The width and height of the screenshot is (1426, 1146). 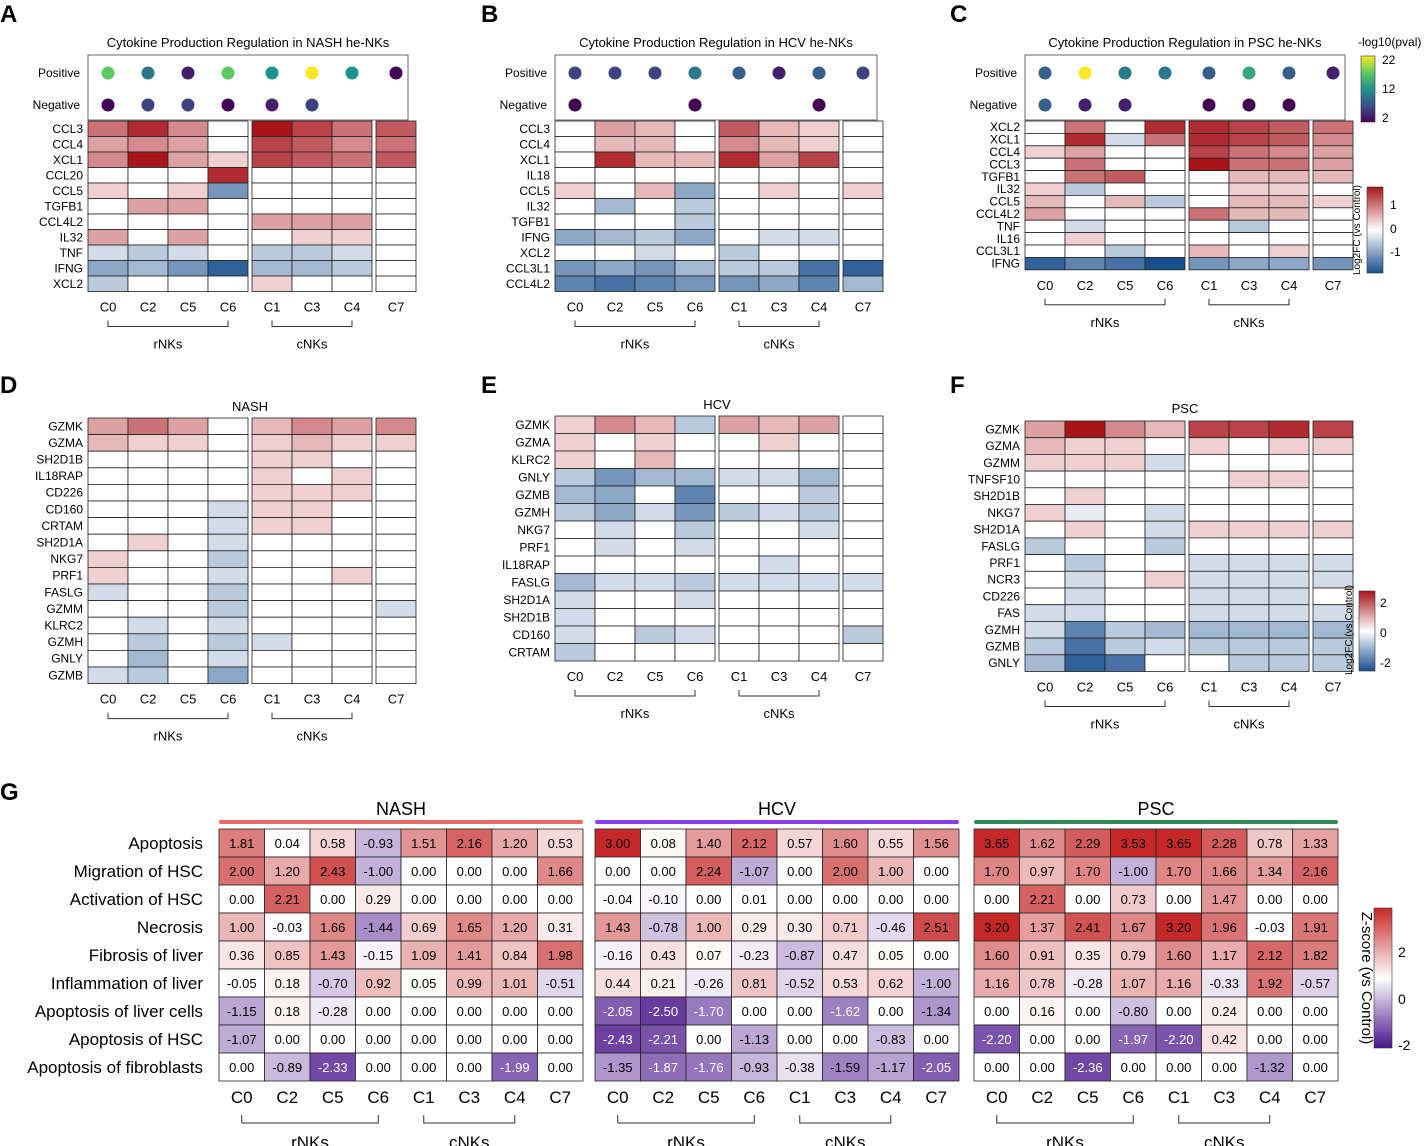 What do you see at coordinates (1389, 60) in the screenshot?
I see `pval-tick: 22` at bounding box center [1389, 60].